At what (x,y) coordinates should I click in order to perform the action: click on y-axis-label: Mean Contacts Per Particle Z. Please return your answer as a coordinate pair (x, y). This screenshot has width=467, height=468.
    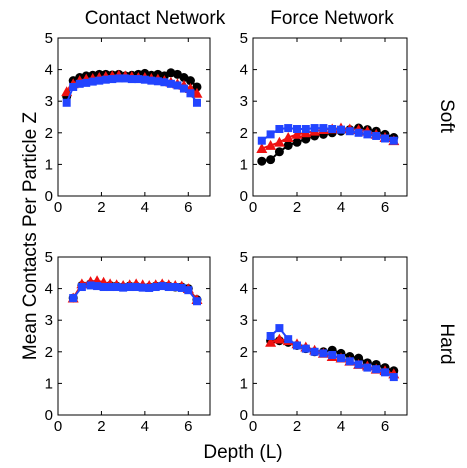
    Looking at the image, I should click on (30, 236).